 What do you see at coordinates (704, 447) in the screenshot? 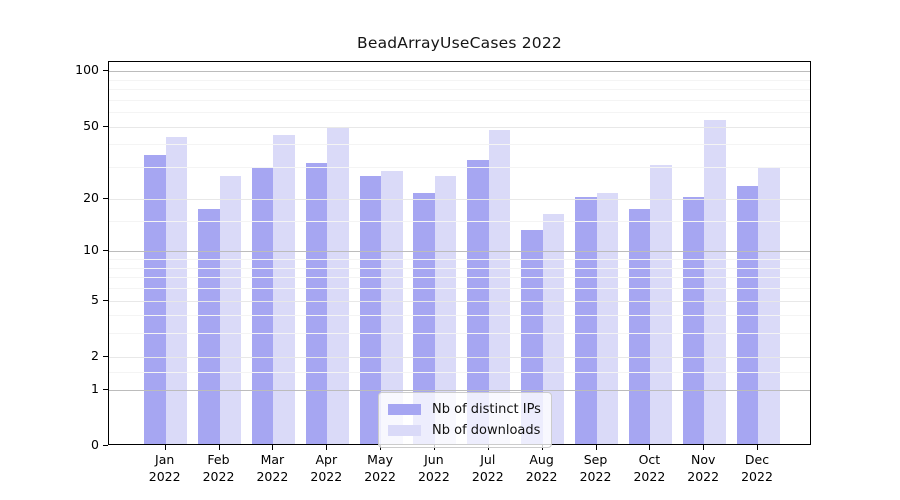
I see `x-tick-nov` at bounding box center [704, 447].